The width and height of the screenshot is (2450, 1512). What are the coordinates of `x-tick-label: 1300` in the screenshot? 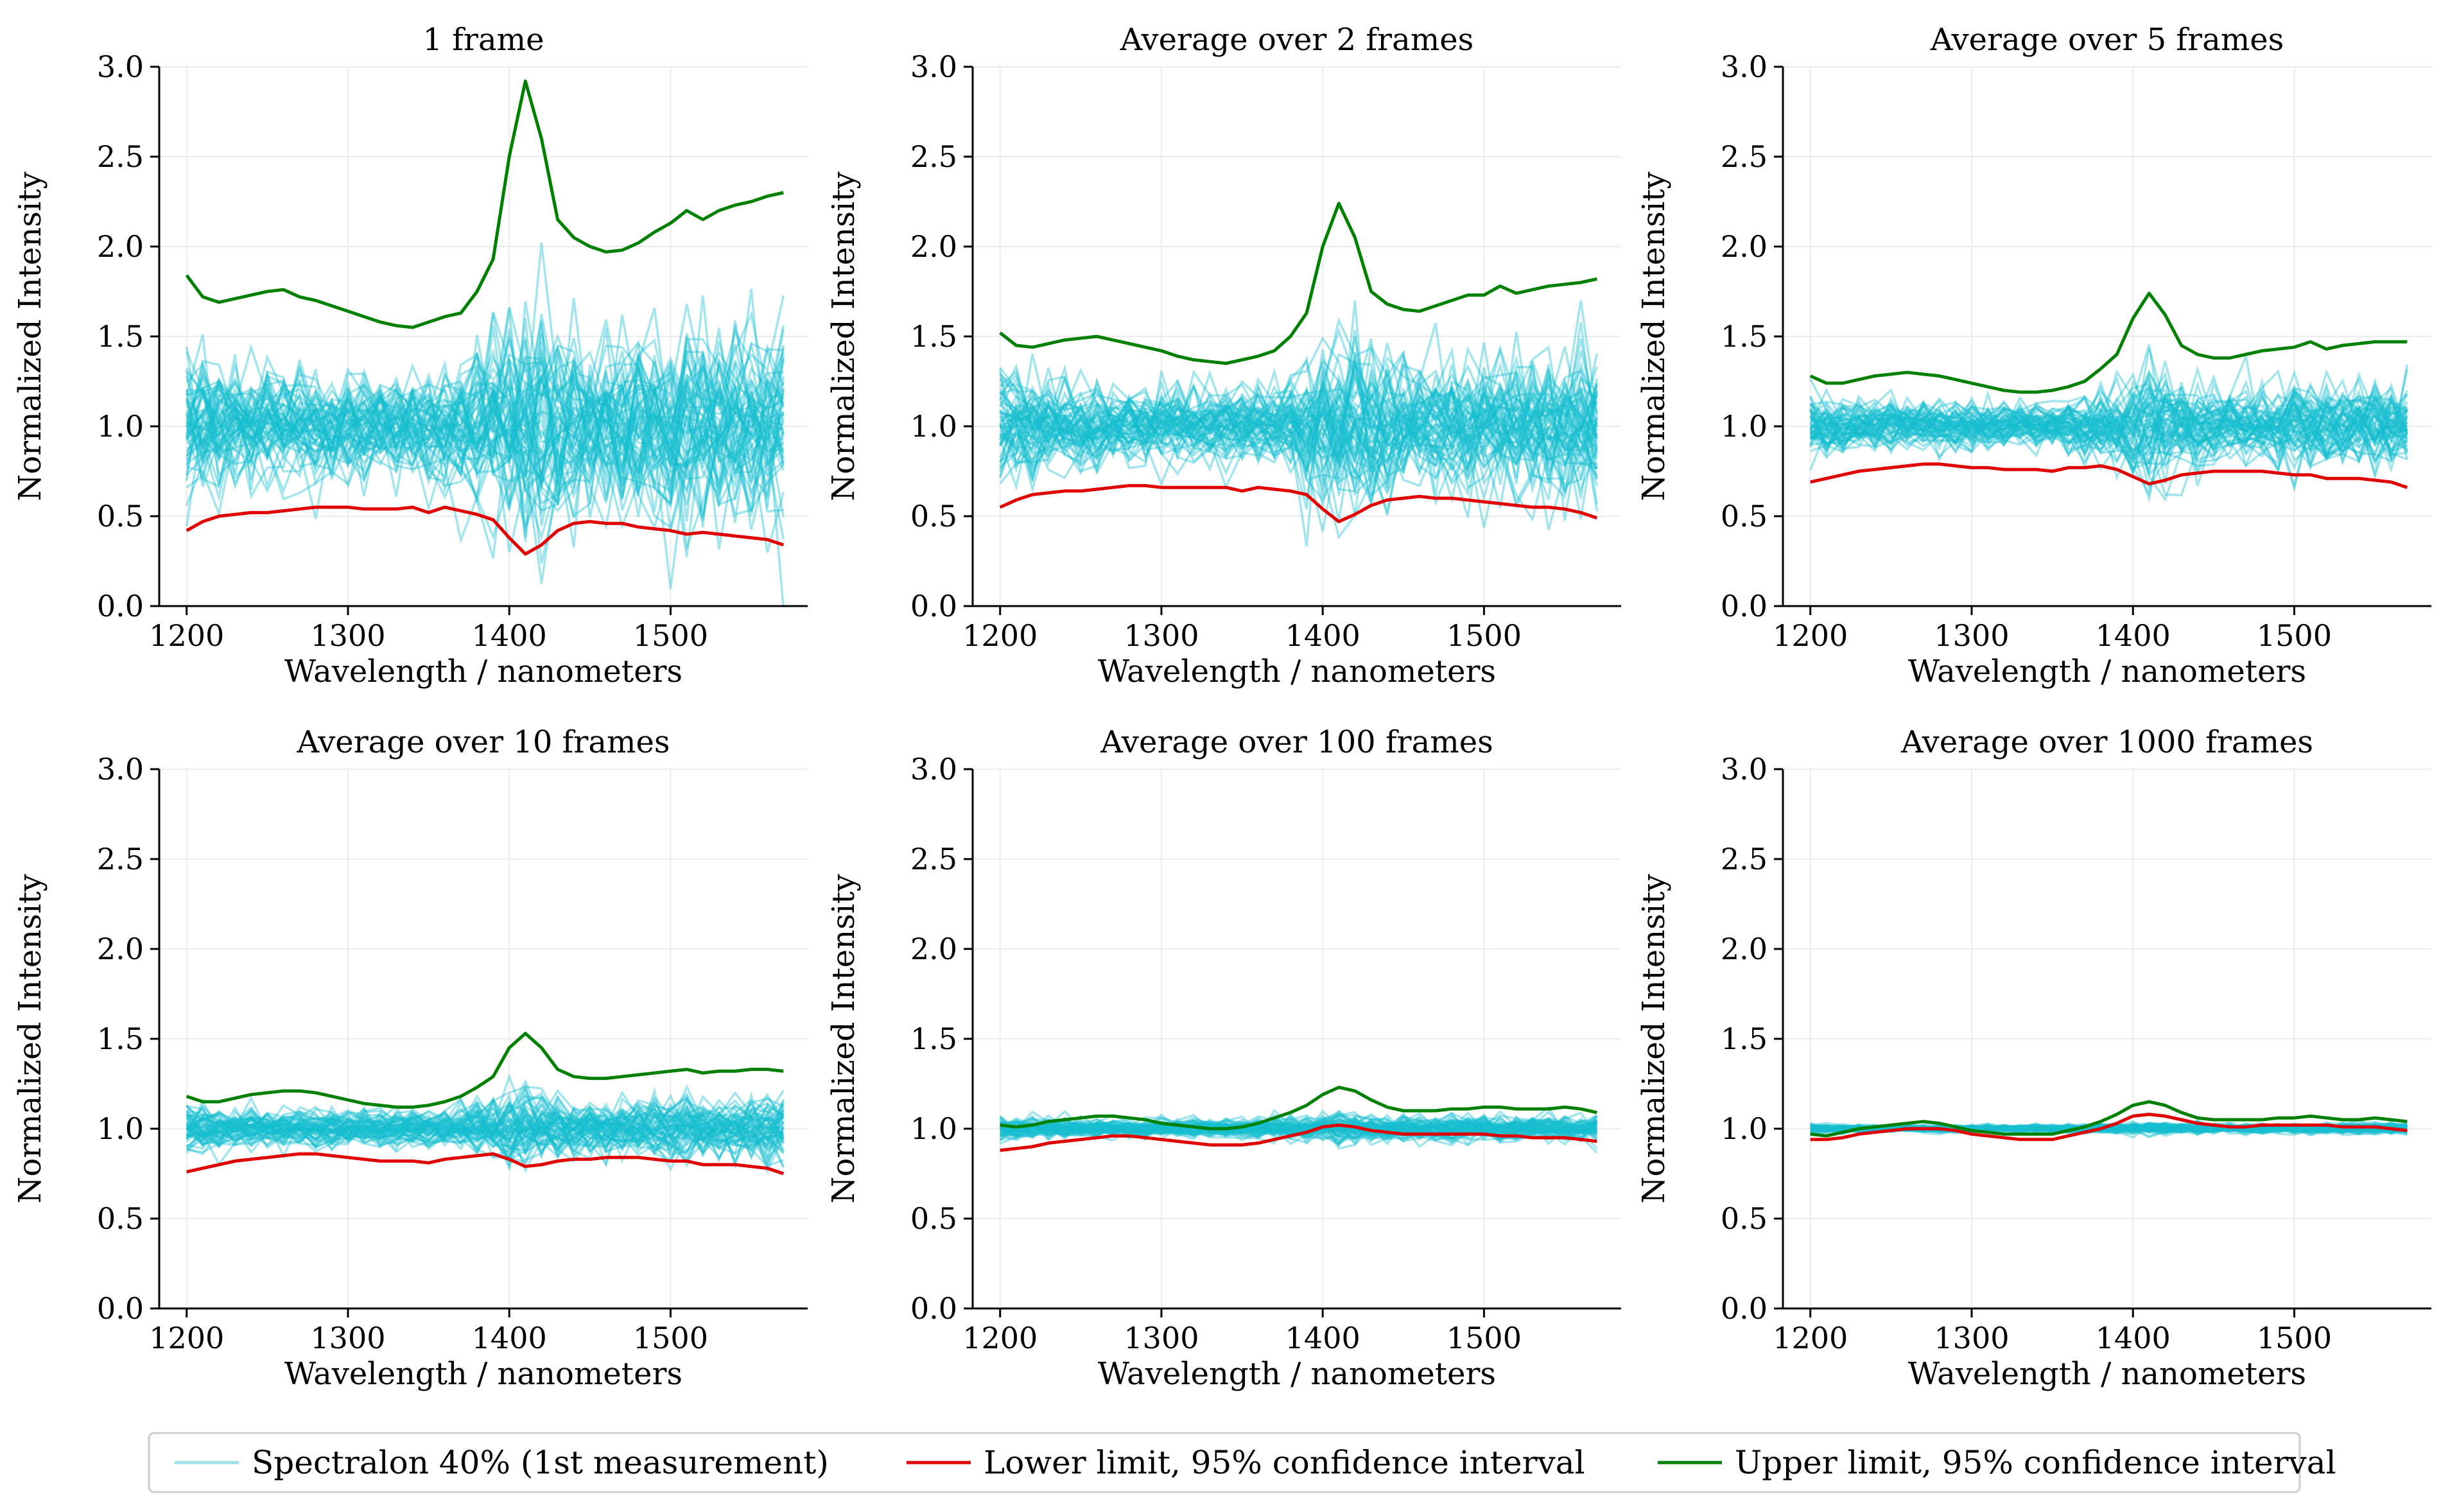 It's located at (1971, 635).